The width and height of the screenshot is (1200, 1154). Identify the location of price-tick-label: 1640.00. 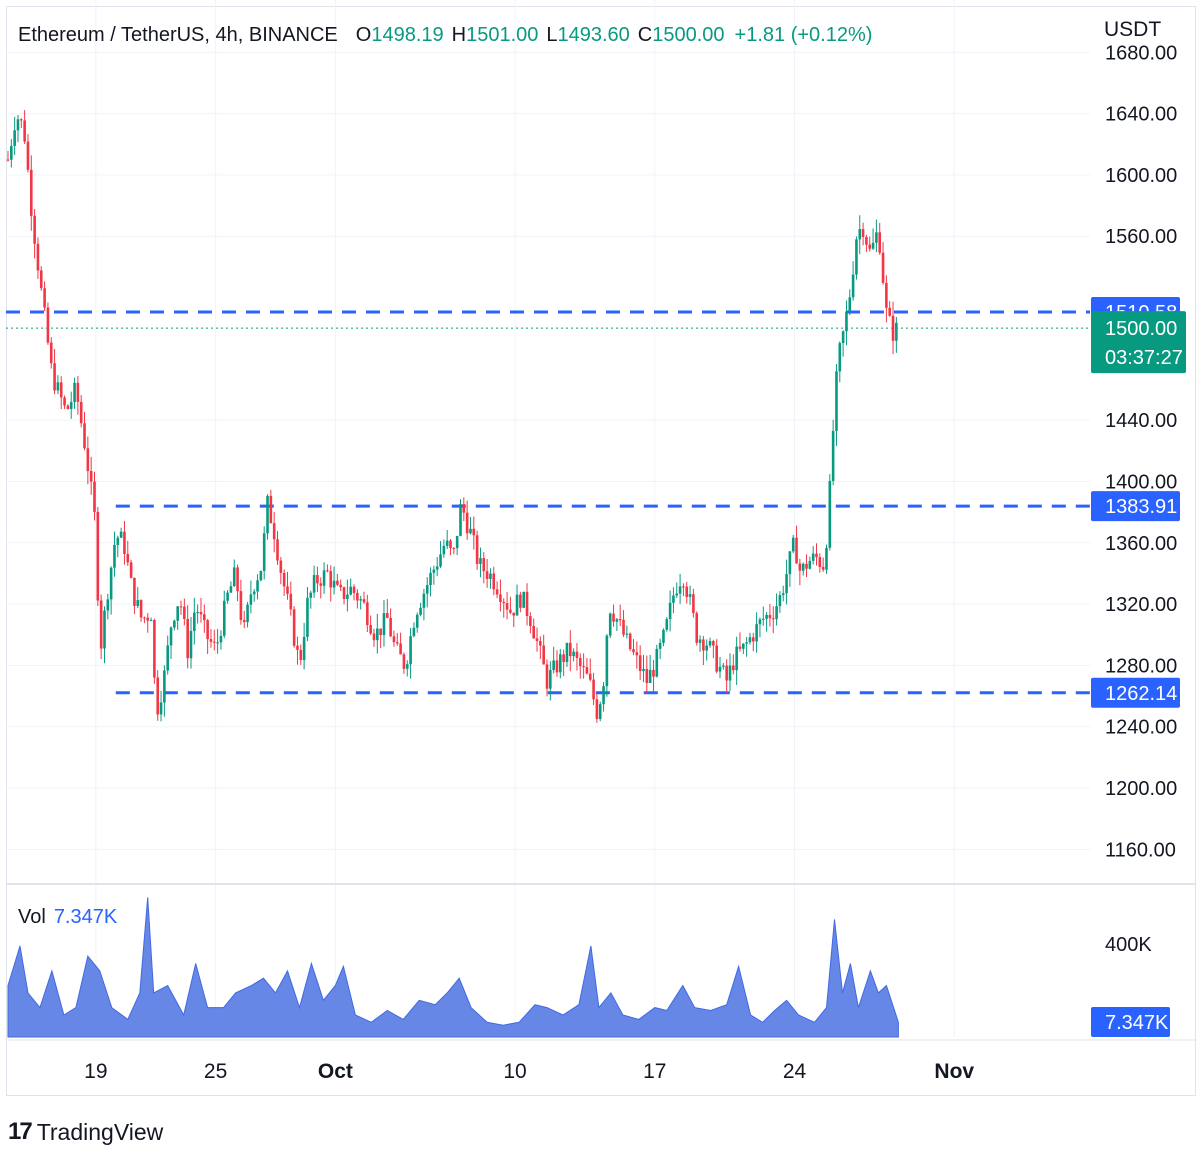
(1141, 115).